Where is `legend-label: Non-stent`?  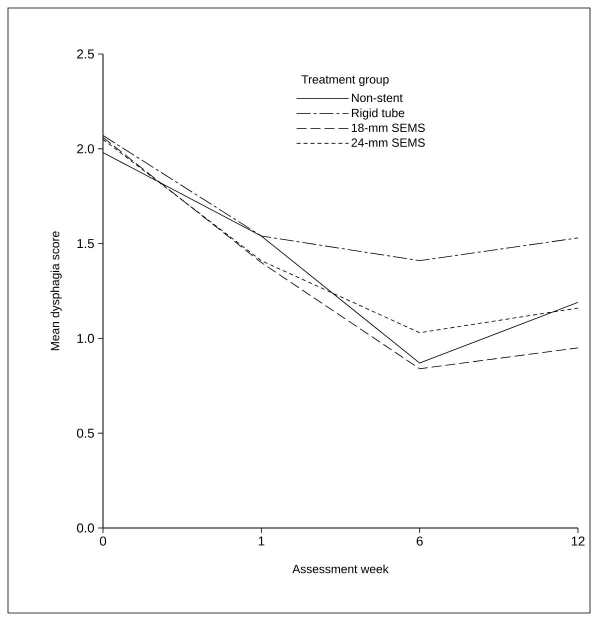
legend-label: Non-stent is located at coordinates (377, 98).